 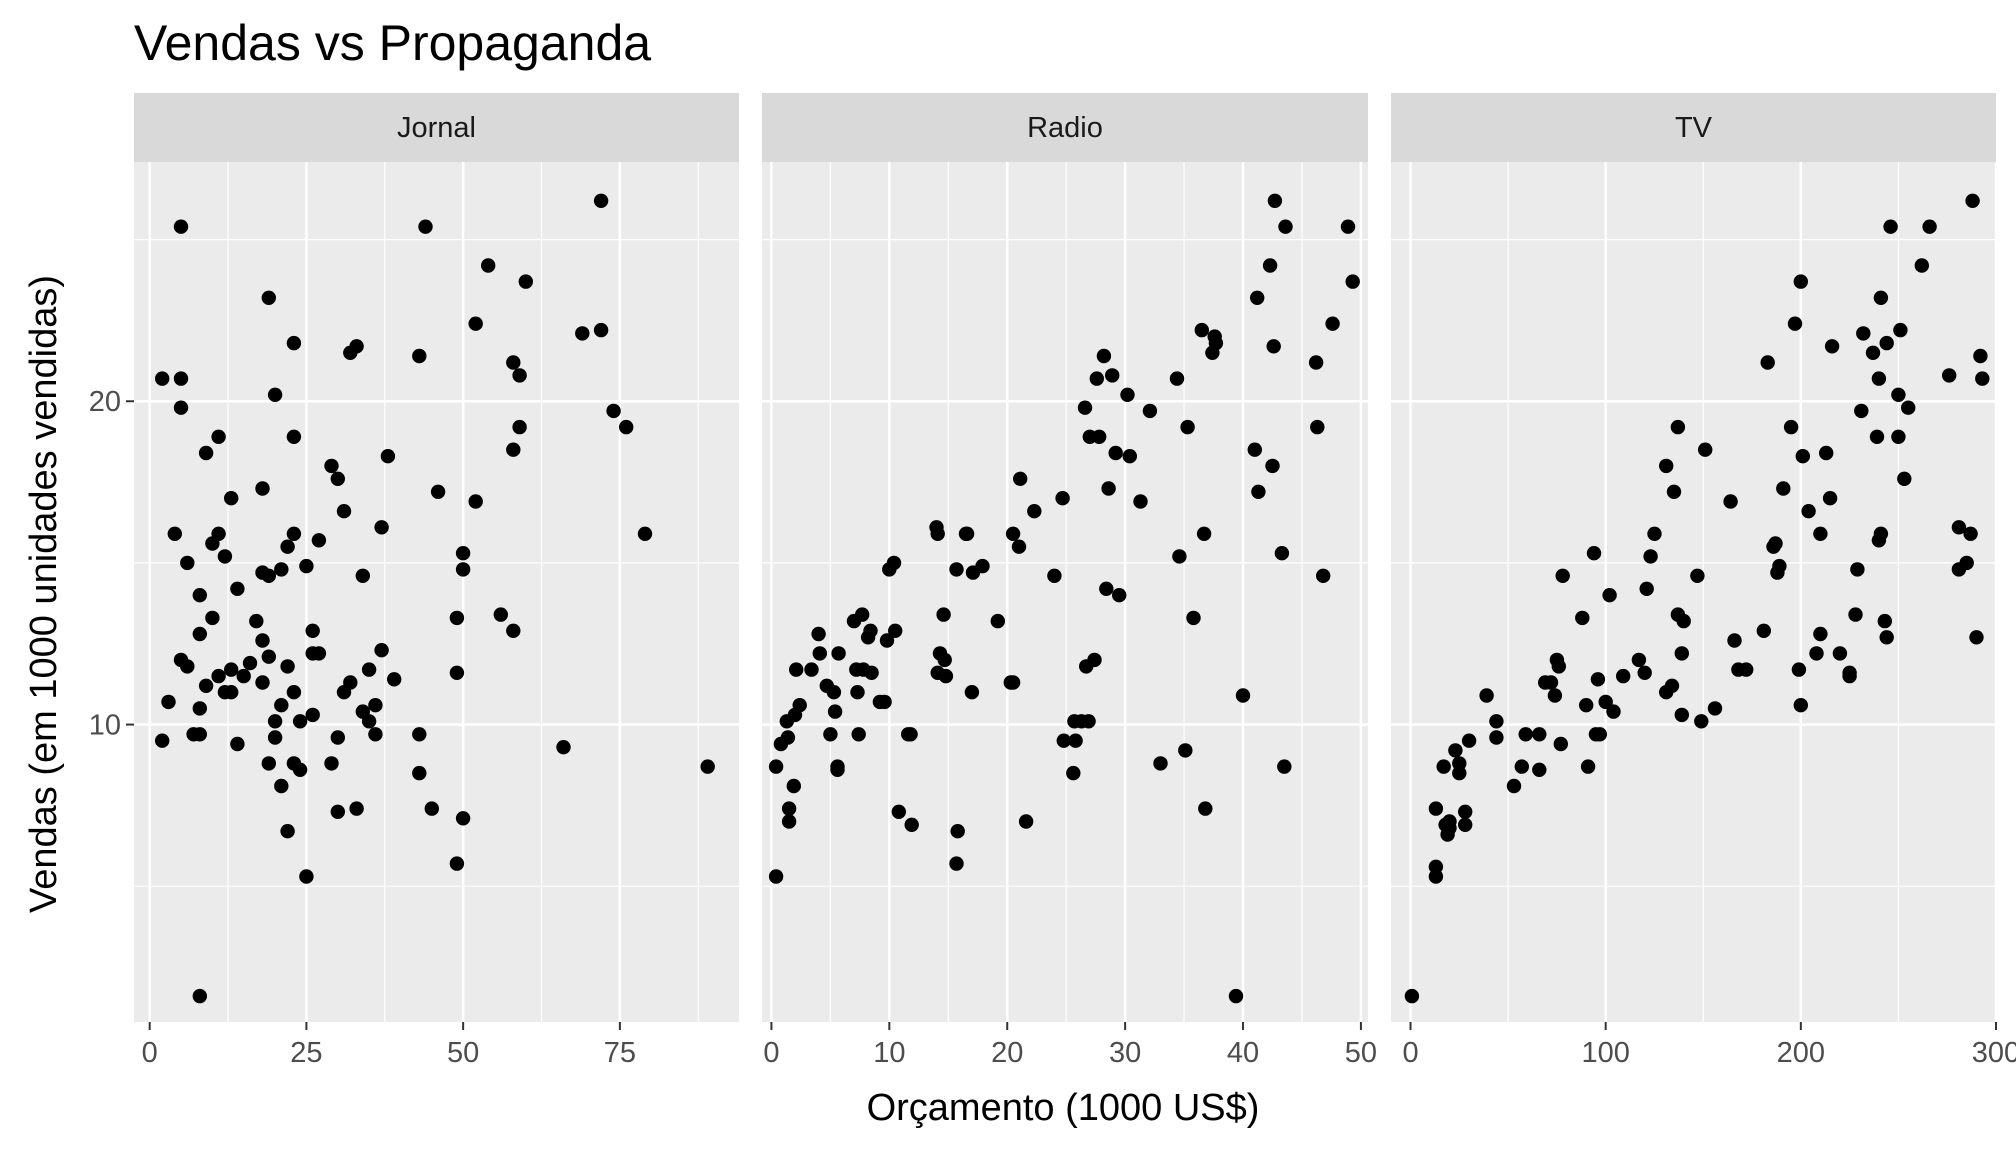 What do you see at coordinates (463, 1053) in the screenshot?
I see `x-tick-label: 50` at bounding box center [463, 1053].